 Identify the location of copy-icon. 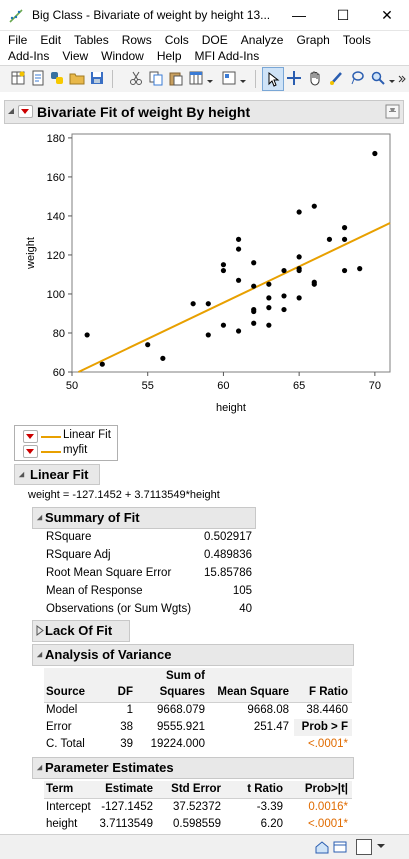
(156, 78).